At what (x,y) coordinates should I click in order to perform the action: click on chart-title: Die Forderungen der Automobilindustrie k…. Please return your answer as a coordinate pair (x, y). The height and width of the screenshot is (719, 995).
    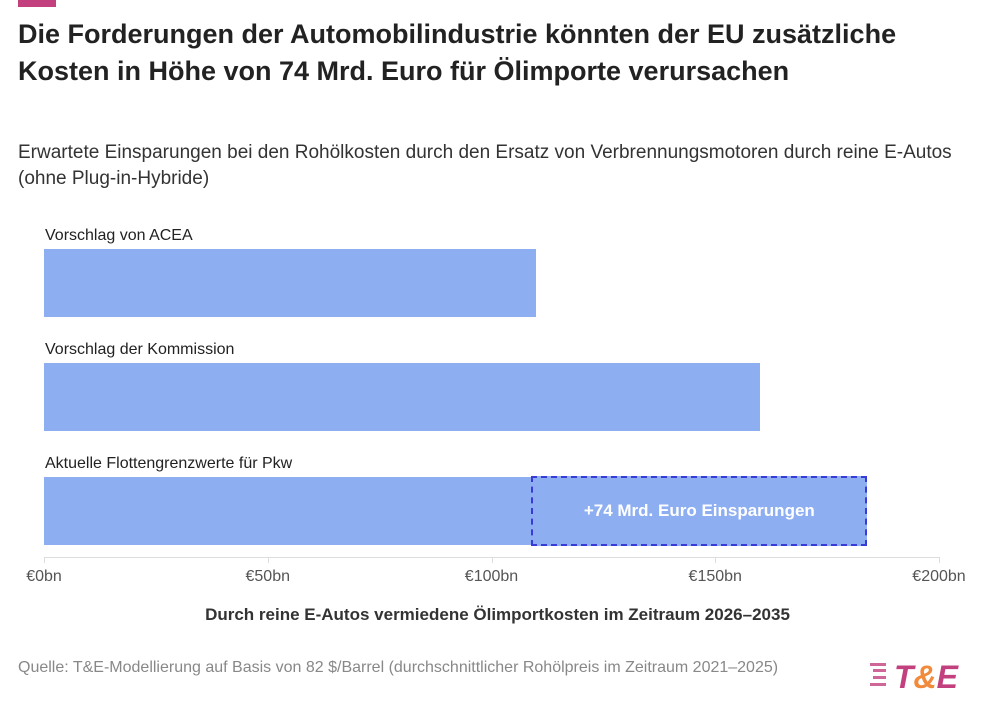
    Looking at the image, I should click on (457, 52).